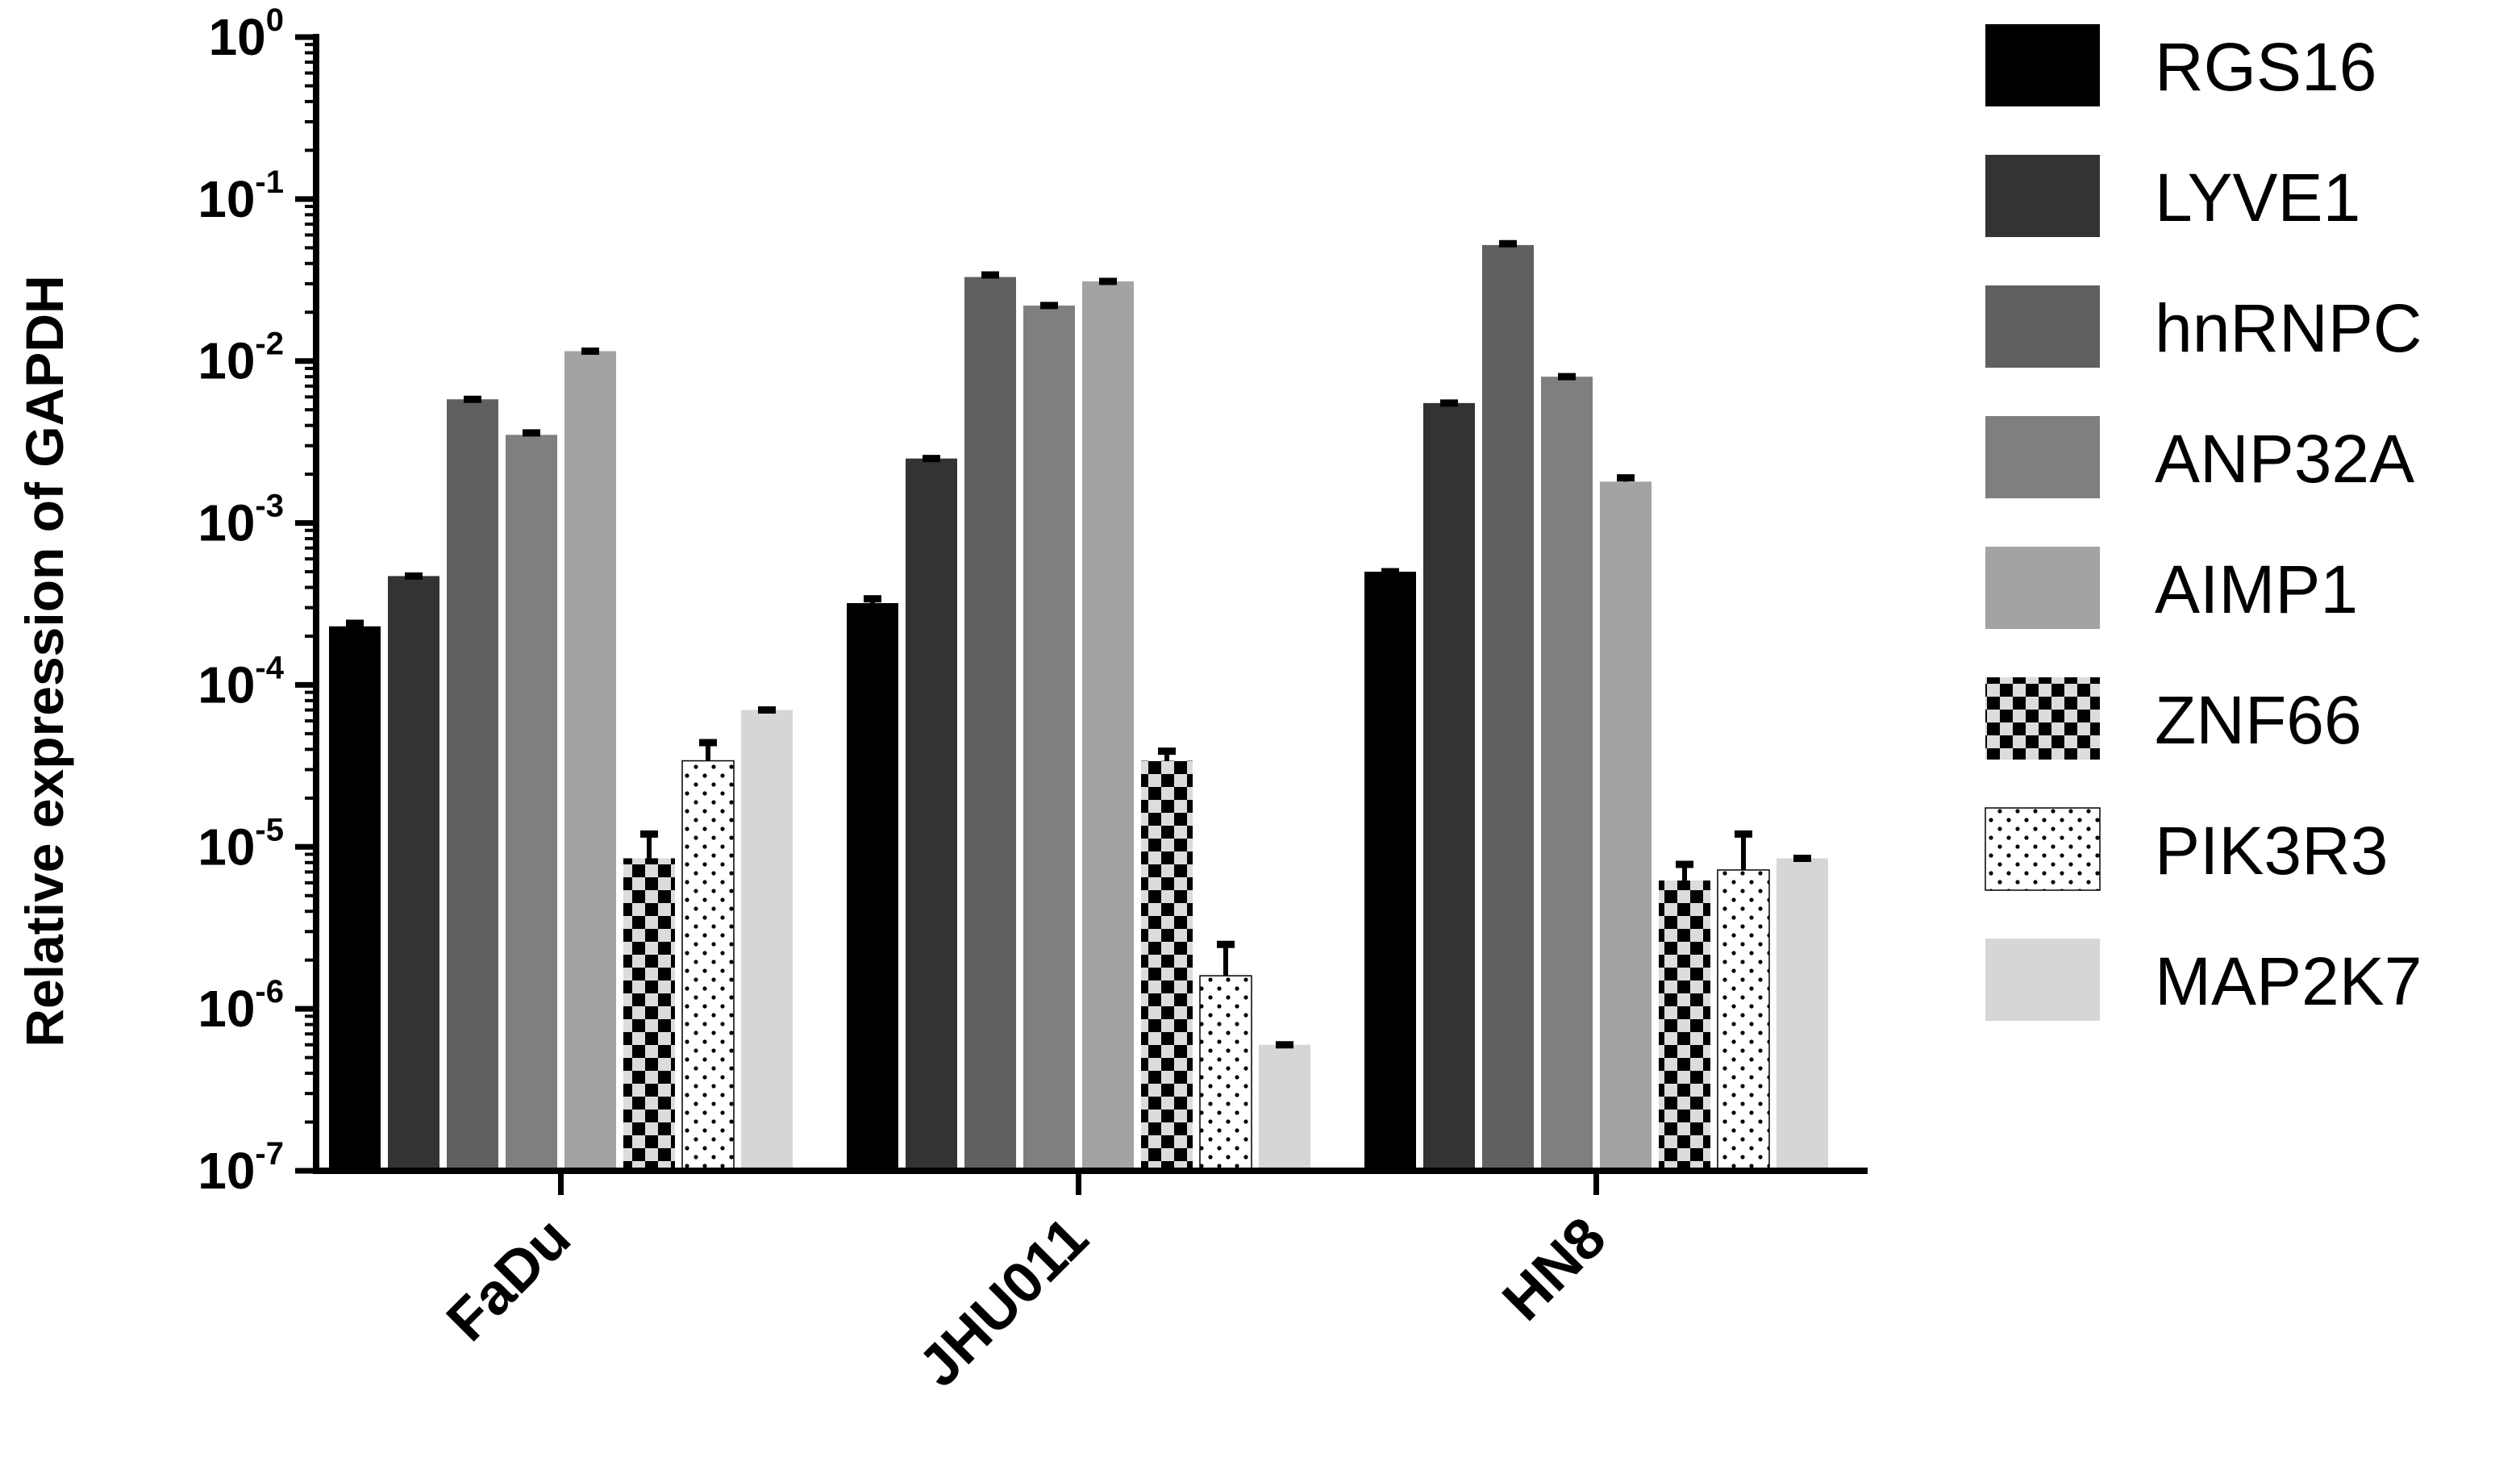 This screenshot has width=2520, height=1478. Describe the element at coordinates (1802, 1014) in the screenshot. I see `bar-map2k7-hn8` at that location.